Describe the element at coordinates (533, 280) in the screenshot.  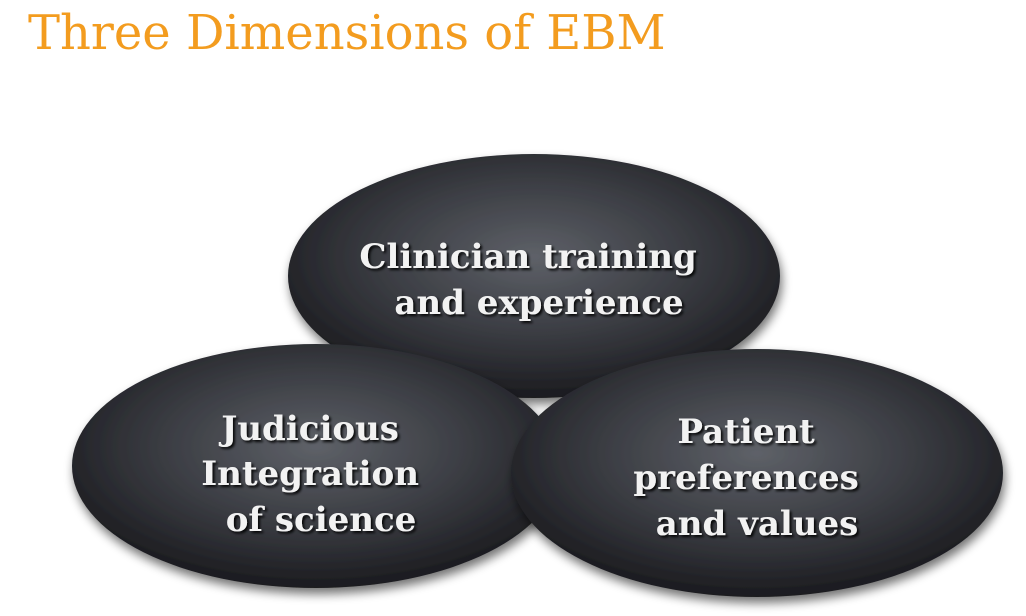
I see `svg-text:Clinician training and e: Clinician training and experience` at that location.